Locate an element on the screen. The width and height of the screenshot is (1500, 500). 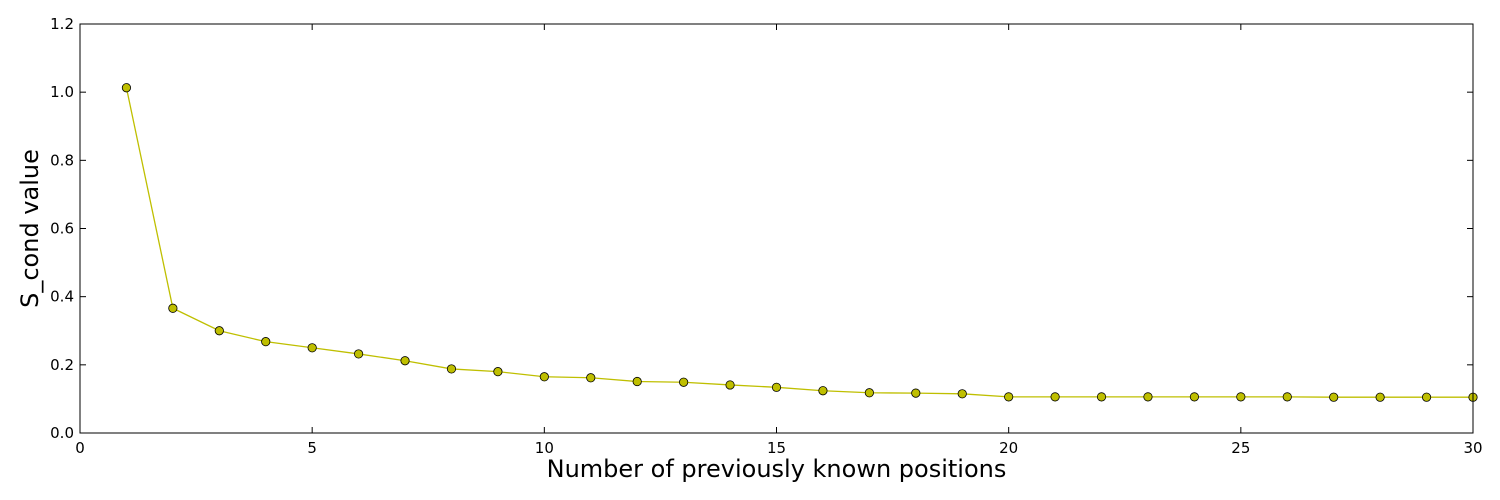
x-tick-label: 25 is located at coordinates (1240, 448).